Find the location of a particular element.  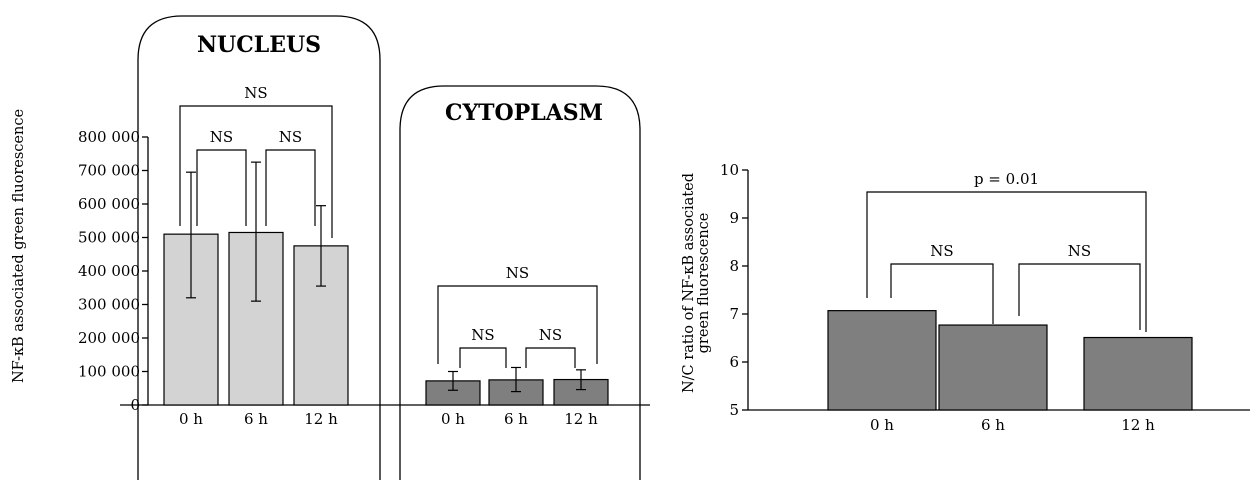

bar-6h is located at coordinates (993, 367).